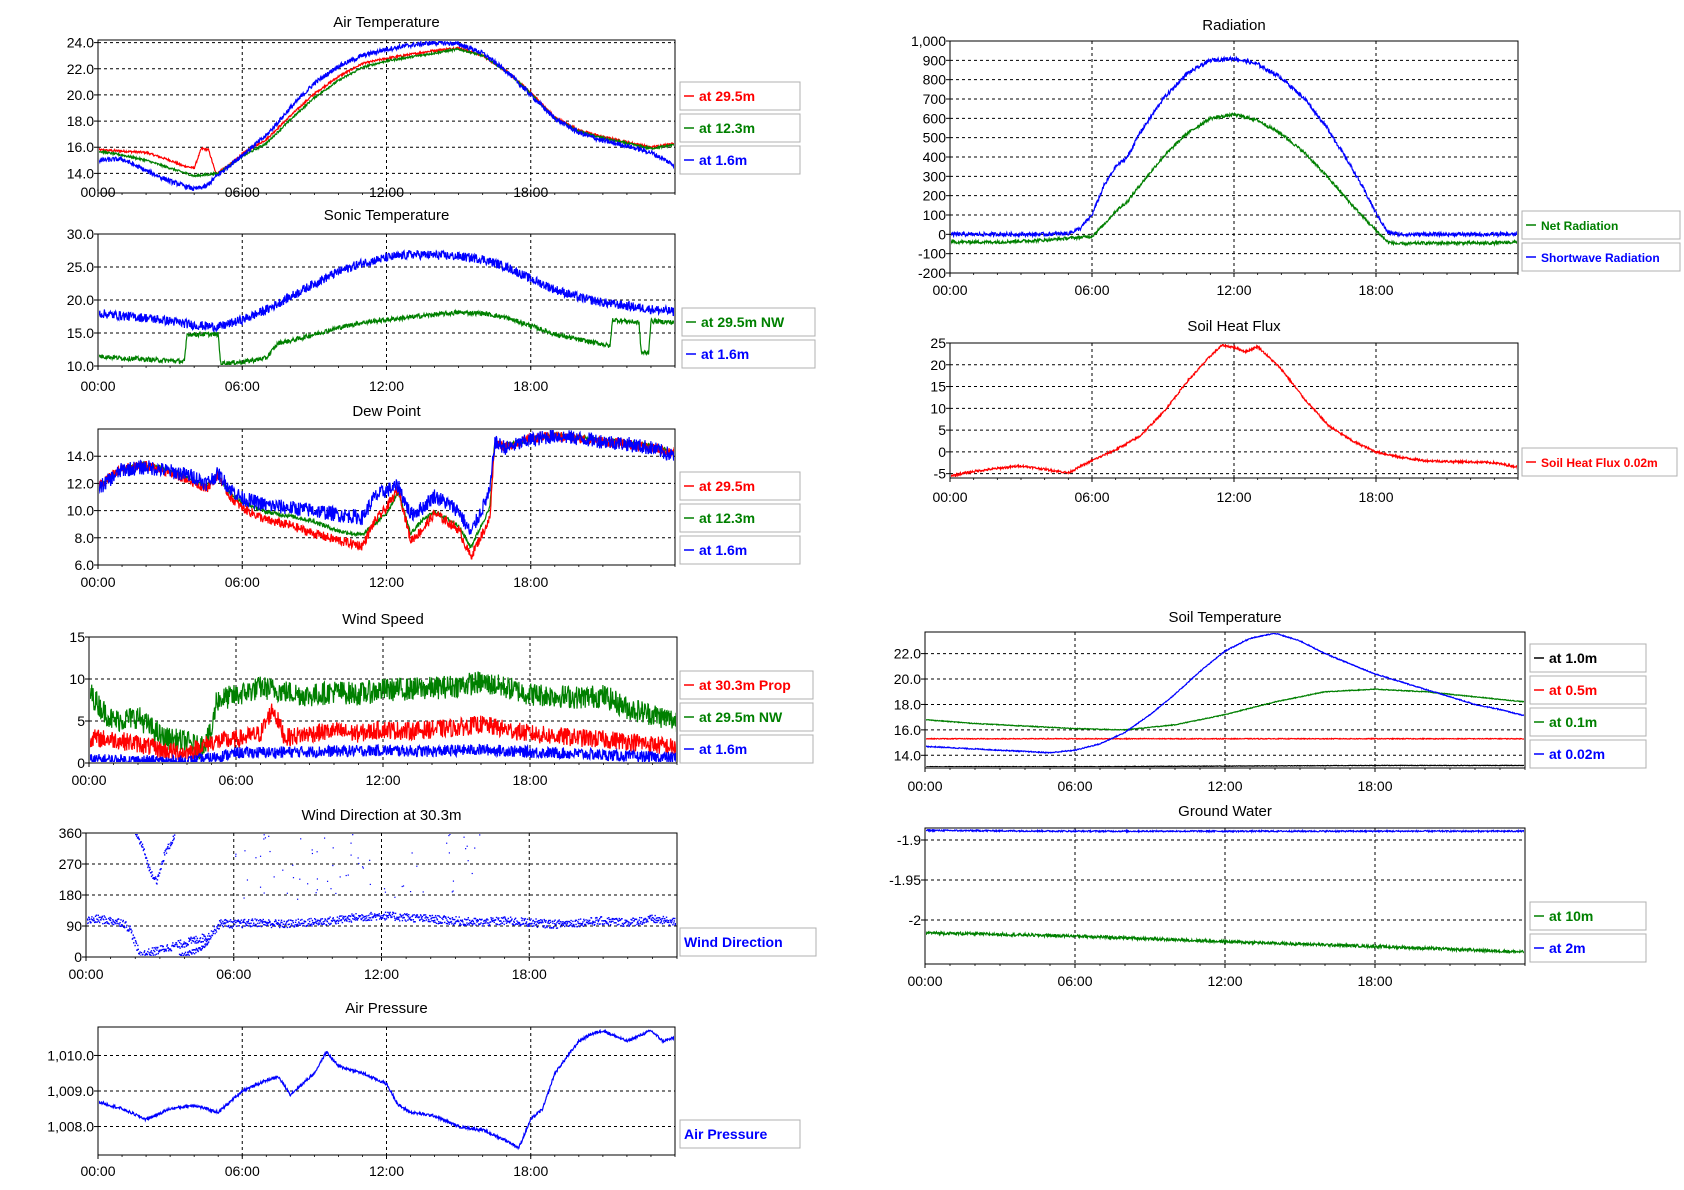 The height and width of the screenshot is (1190, 1684). What do you see at coordinates (748, 942) in the screenshot?
I see `legend-item: Wind Direction` at bounding box center [748, 942].